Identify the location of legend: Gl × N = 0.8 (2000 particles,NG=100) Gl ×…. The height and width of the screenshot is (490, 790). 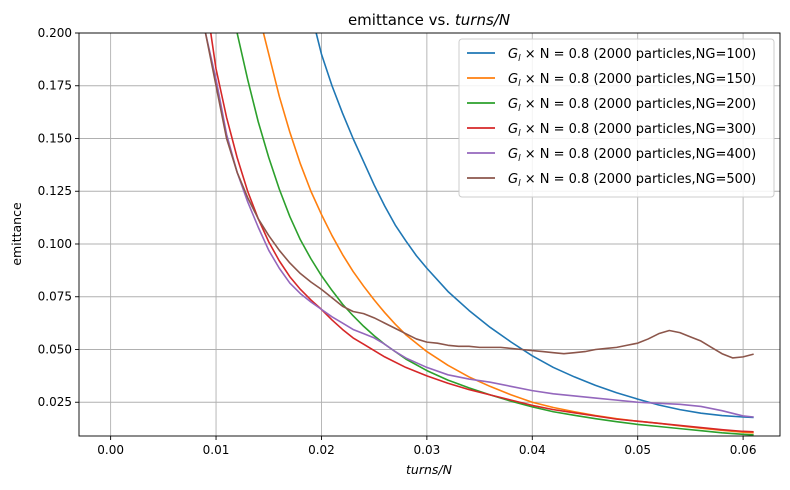
(616, 118).